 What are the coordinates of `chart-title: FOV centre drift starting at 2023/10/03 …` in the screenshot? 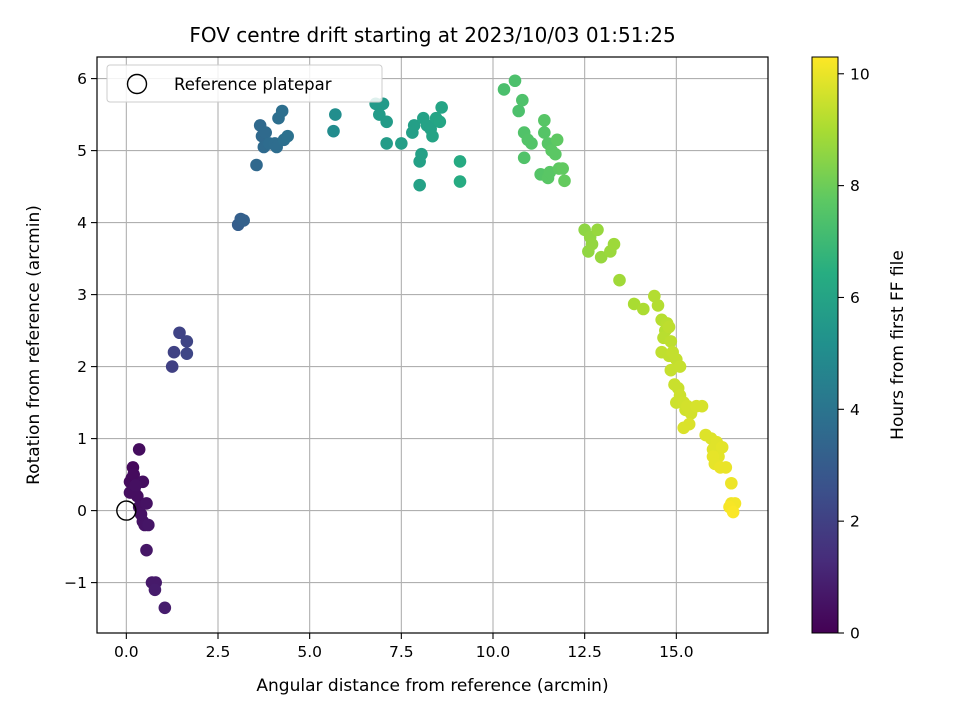 It's located at (432, 35).